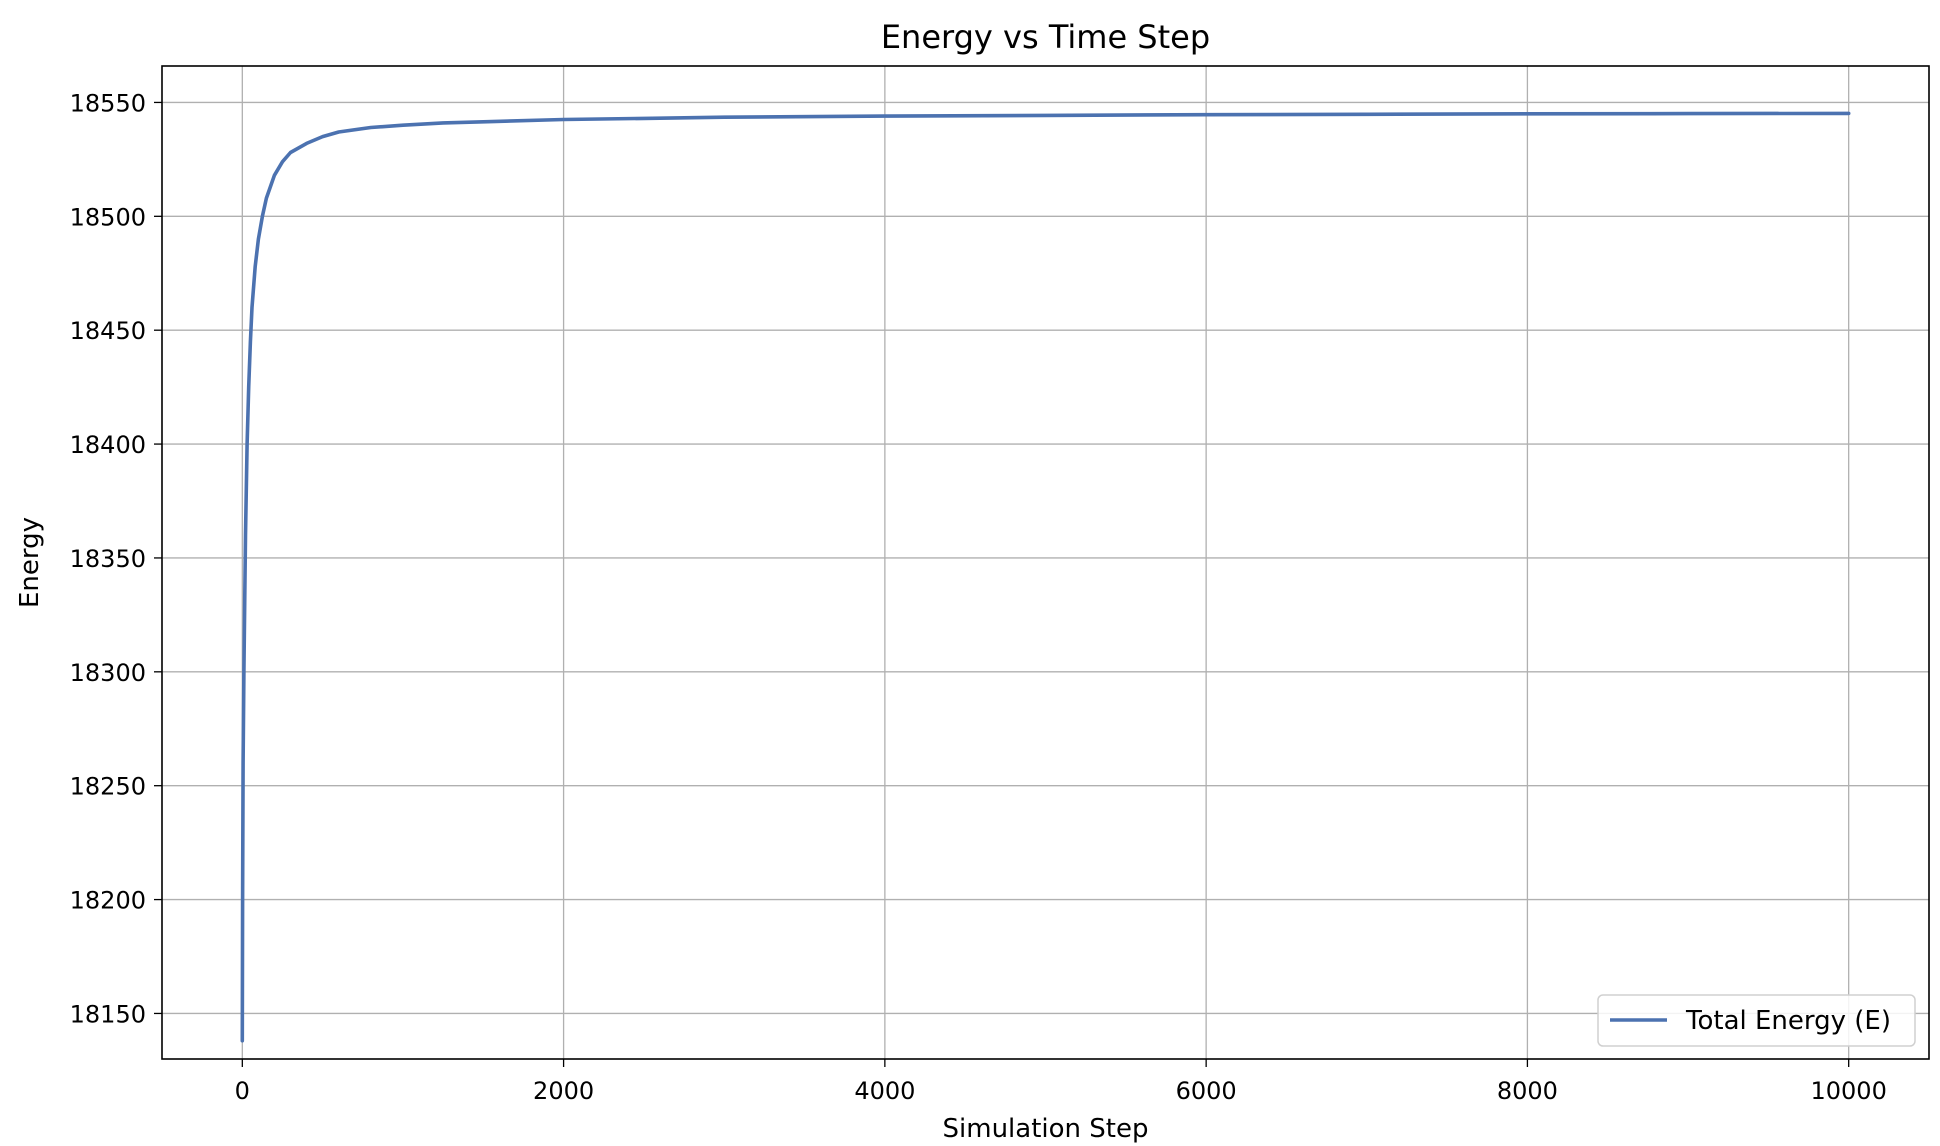 This screenshot has width=1940, height=1146. What do you see at coordinates (1849, 1091) in the screenshot?
I see `x-tick-label: 10000` at bounding box center [1849, 1091].